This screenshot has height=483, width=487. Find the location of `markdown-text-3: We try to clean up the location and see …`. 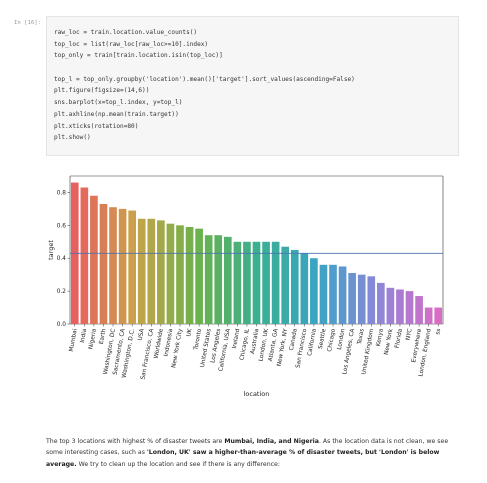

markdown-text-3: We try to clean up the location and see … is located at coordinates (178, 464).